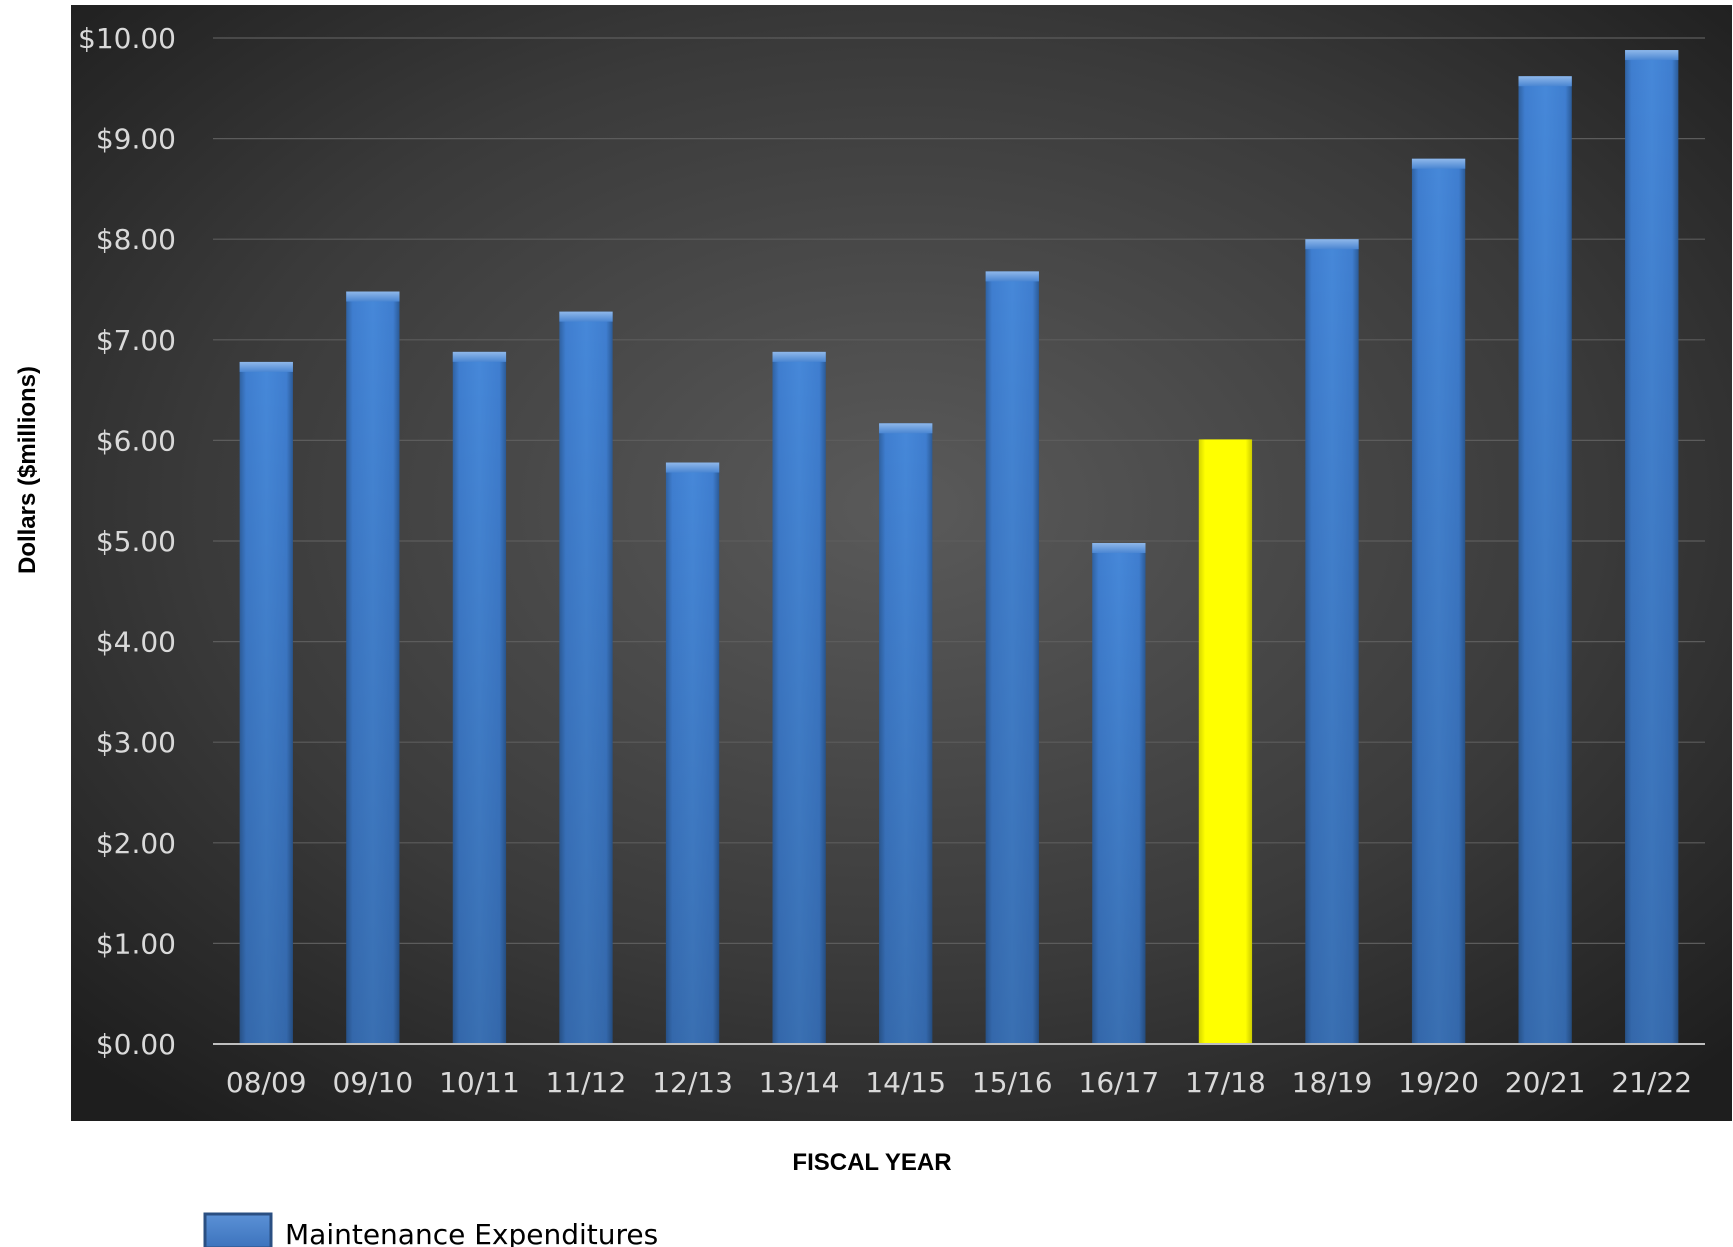 Image resolution: width=1733 pixels, height=1247 pixels. What do you see at coordinates (905, 1082) in the screenshot?
I see `x-tick-label: 14/15` at bounding box center [905, 1082].